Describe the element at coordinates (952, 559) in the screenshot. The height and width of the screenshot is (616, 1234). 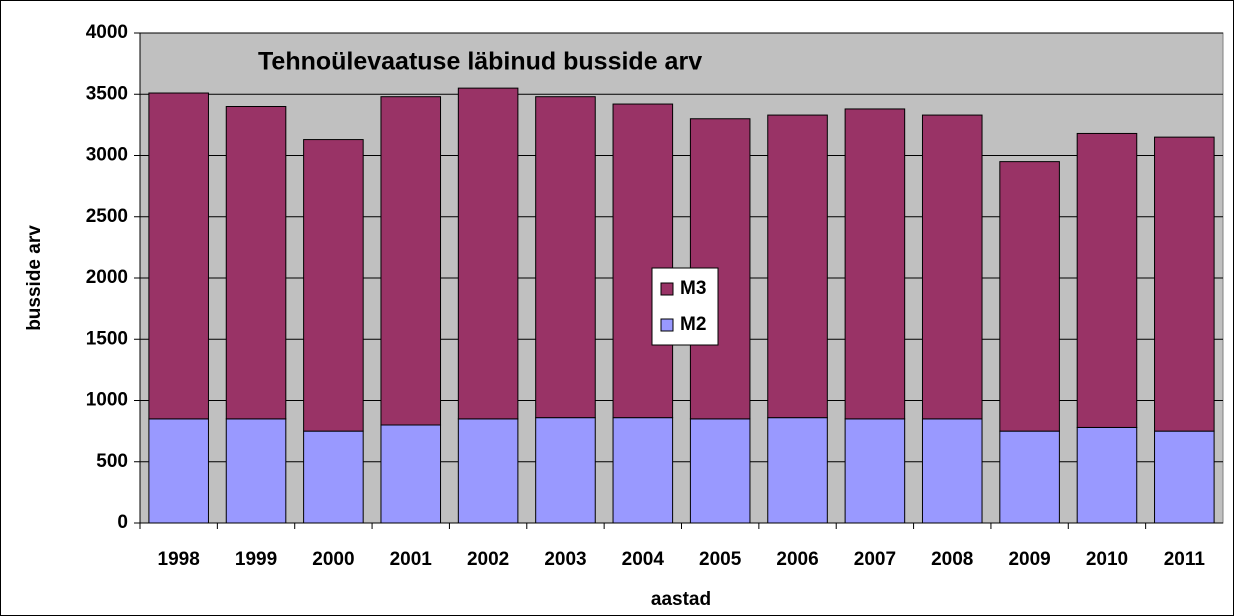
I see `x-tick-label: 2008` at that location.